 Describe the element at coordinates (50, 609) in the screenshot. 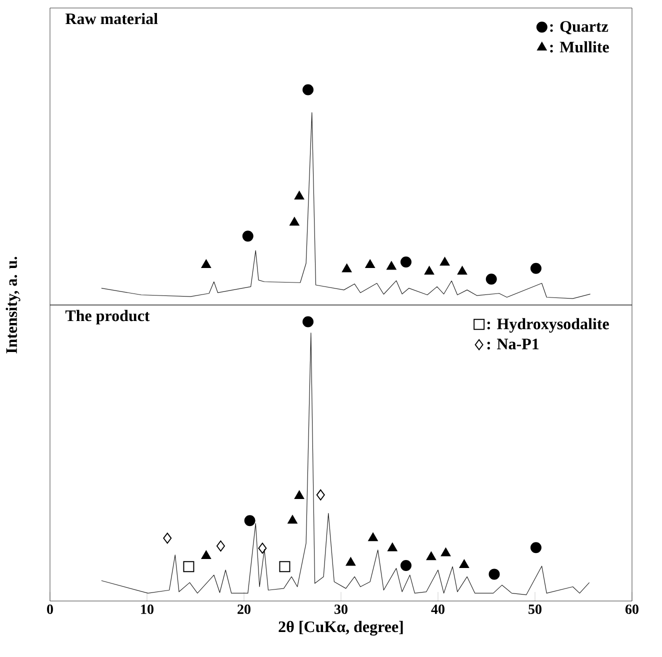

I see `x-tick-label: 0` at that location.